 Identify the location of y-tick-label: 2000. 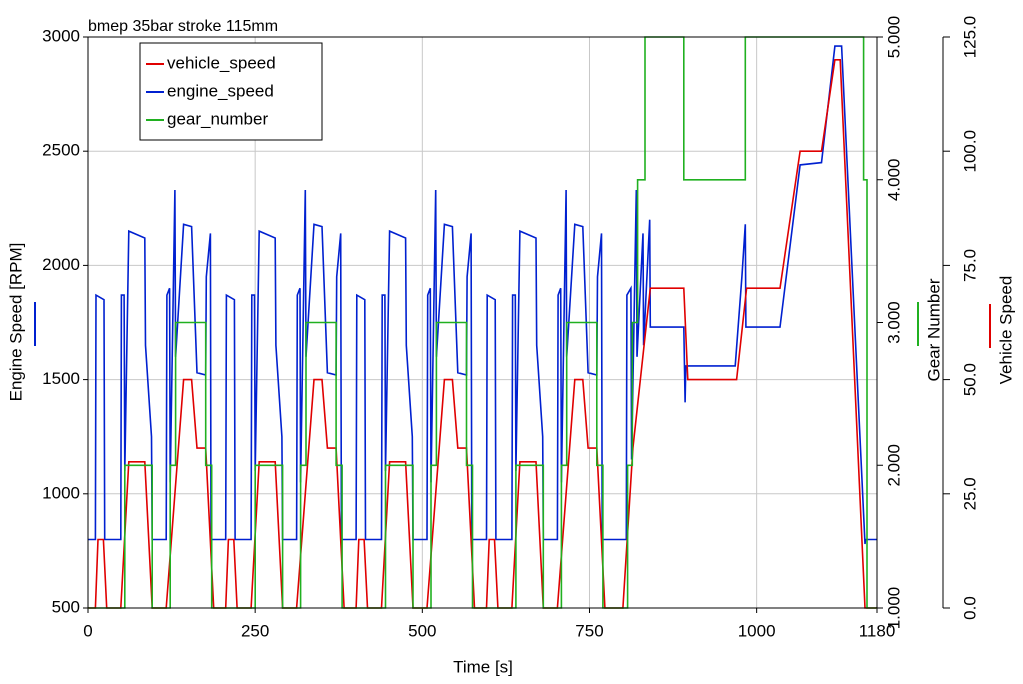
(61, 264).